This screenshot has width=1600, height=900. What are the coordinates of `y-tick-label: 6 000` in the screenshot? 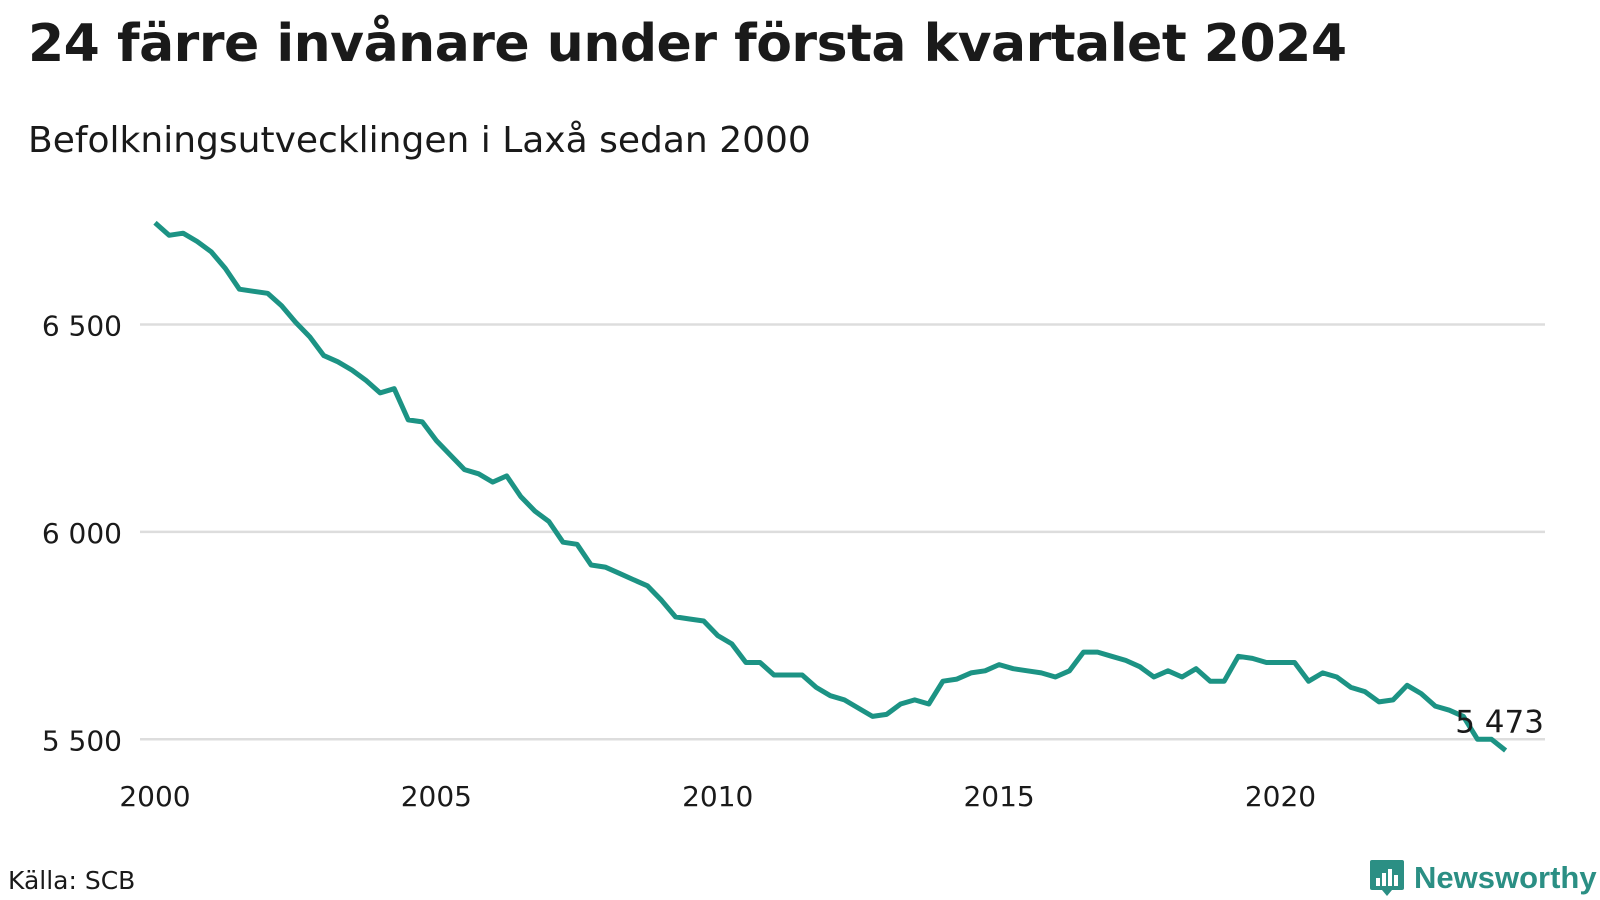 It's located at (82, 533).